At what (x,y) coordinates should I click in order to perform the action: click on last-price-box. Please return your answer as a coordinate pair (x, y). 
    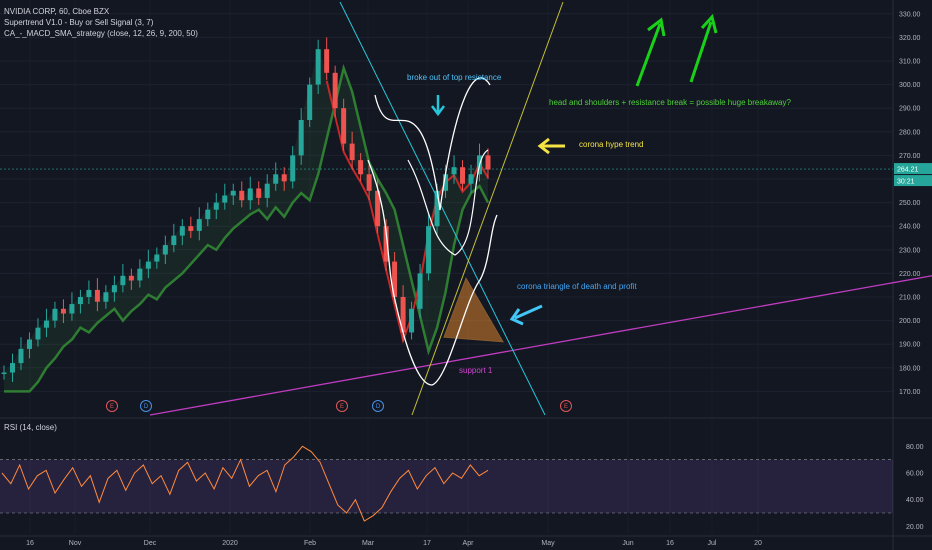
    Looking at the image, I should click on (913, 169).